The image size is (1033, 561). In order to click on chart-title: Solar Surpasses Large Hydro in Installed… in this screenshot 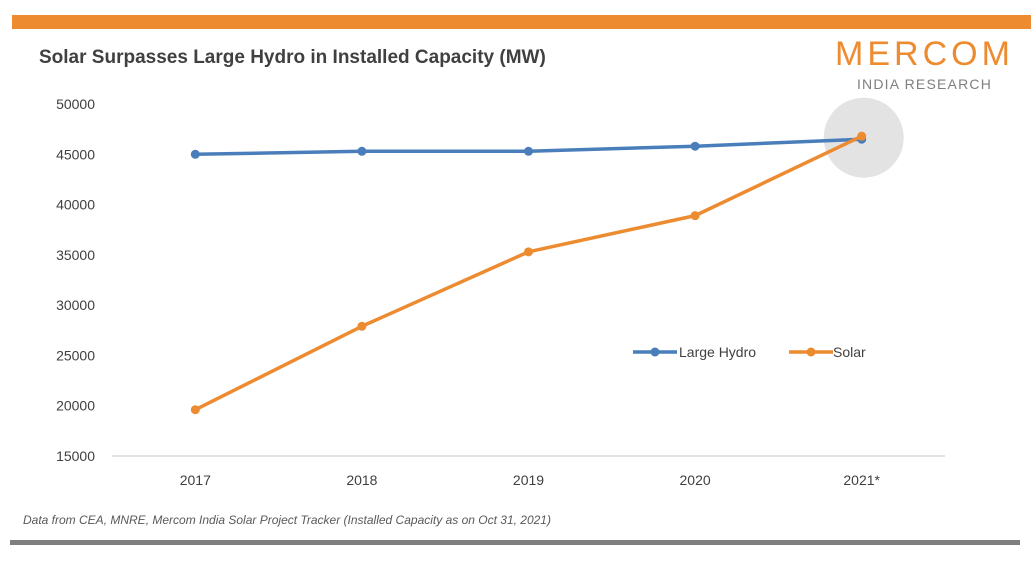, I will do `click(292, 57)`.